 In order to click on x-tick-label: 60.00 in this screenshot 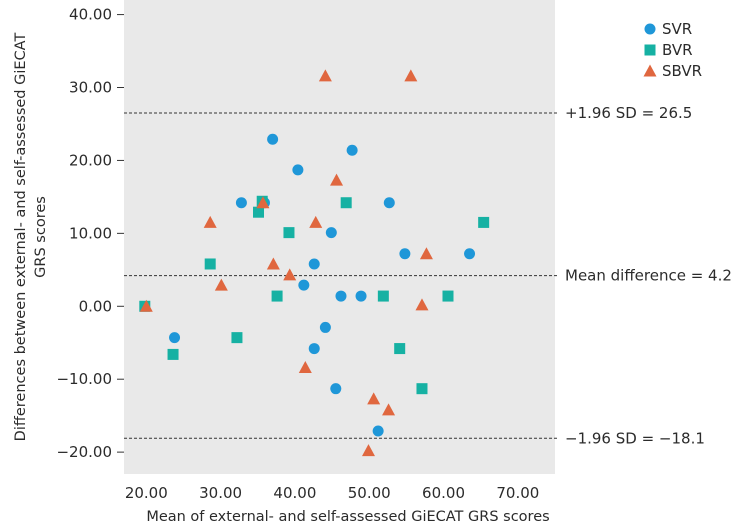, I will do `click(443, 493)`.